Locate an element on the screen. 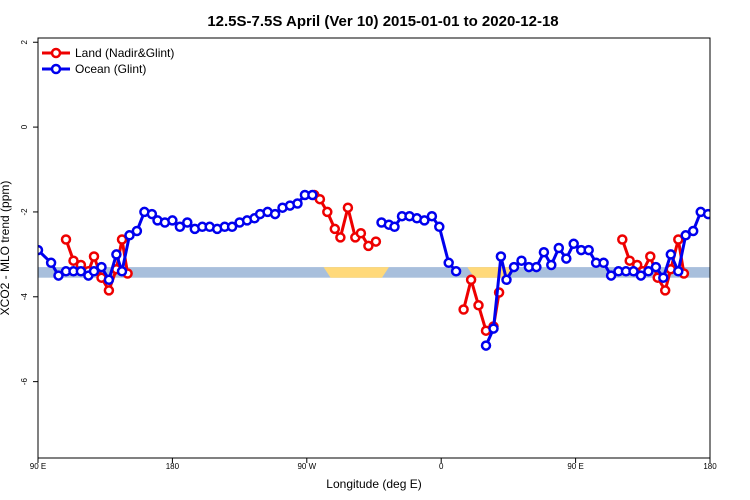  x-tick-label: 0 is located at coordinates (441, 466).